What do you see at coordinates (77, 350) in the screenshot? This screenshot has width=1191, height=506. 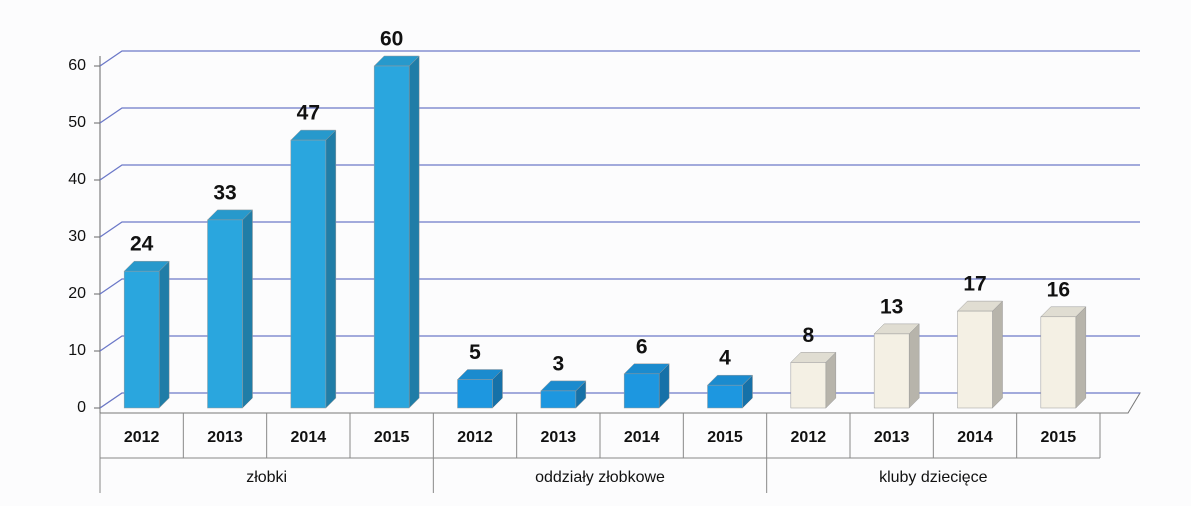 I see `y-tick-label: 10` at bounding box center [77, 350].